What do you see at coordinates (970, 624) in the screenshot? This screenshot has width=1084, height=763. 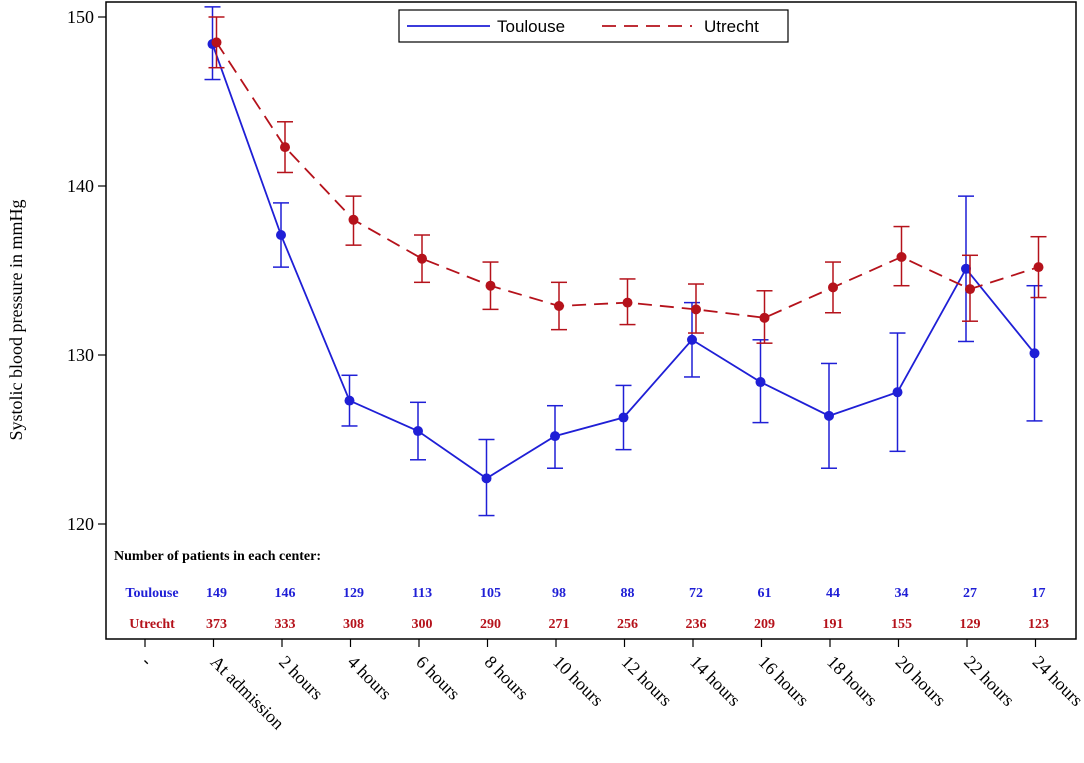 I see `patients-count-utrecht: 129` at bounding box center [970, 624].